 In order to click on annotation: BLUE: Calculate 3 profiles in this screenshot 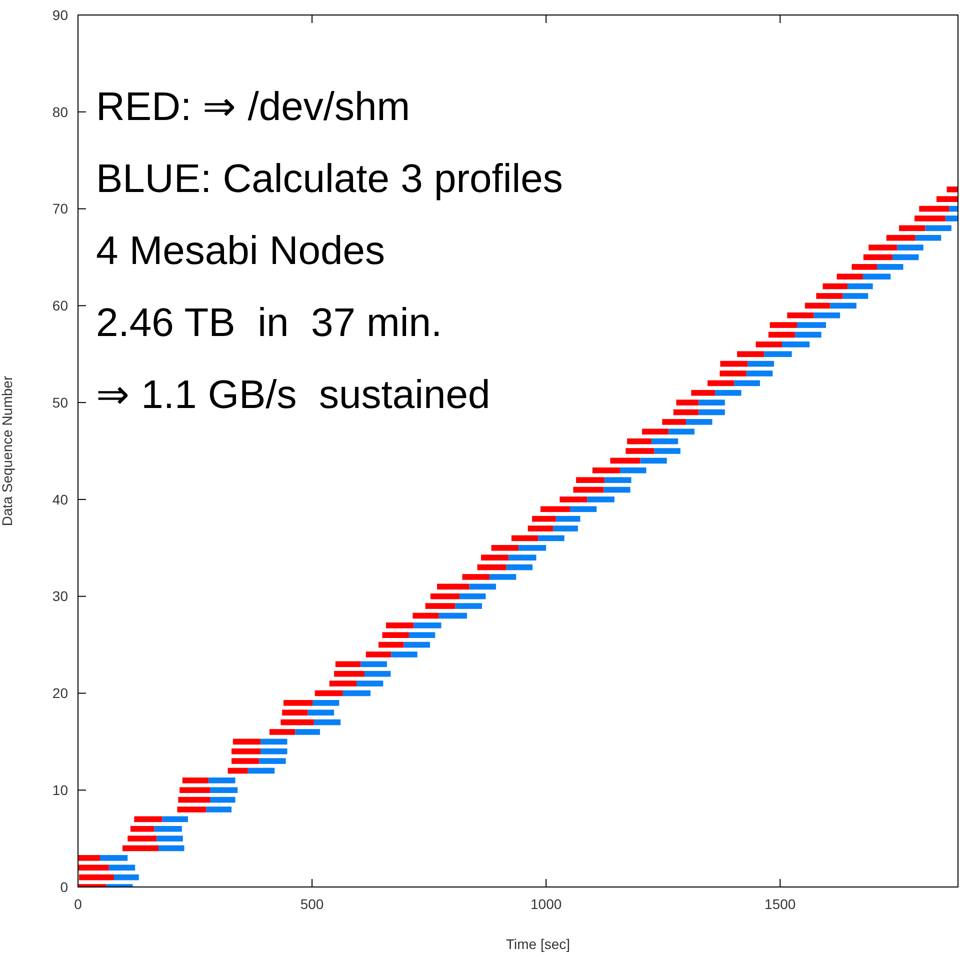, I will do `click(329, 179)`.